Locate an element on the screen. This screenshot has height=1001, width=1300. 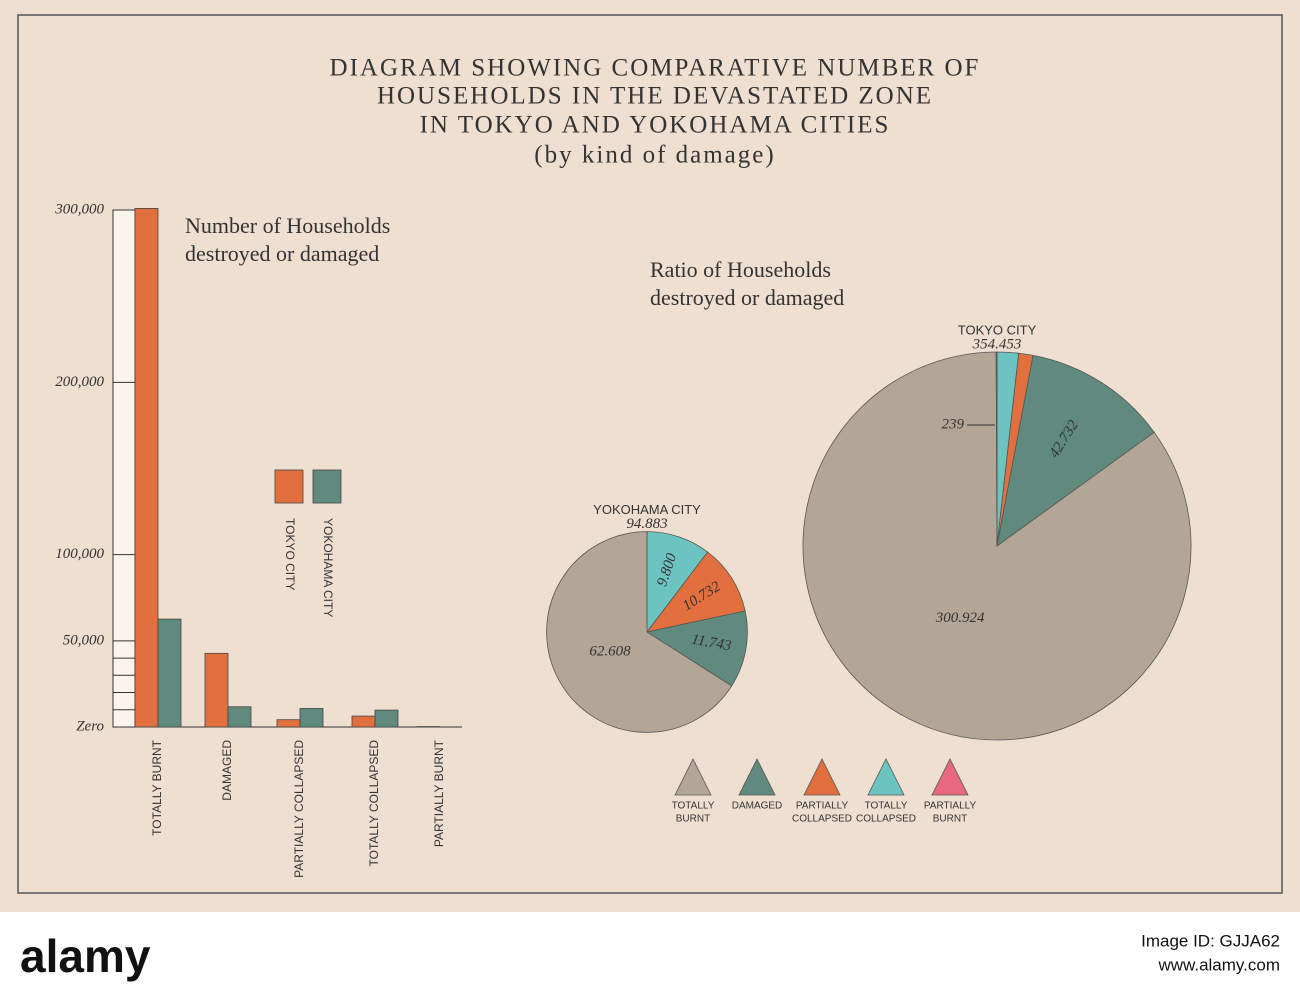
title-line: HOUSEHOLDS IN THE DEVASTATED ZONE is located at coordinates (655, 96).